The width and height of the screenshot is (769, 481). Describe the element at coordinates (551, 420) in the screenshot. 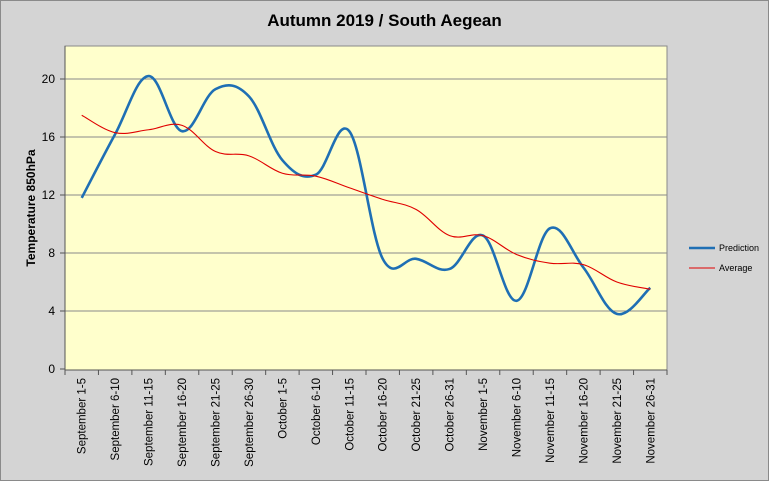

I see `x-tick-label: November 11-15` at that location.